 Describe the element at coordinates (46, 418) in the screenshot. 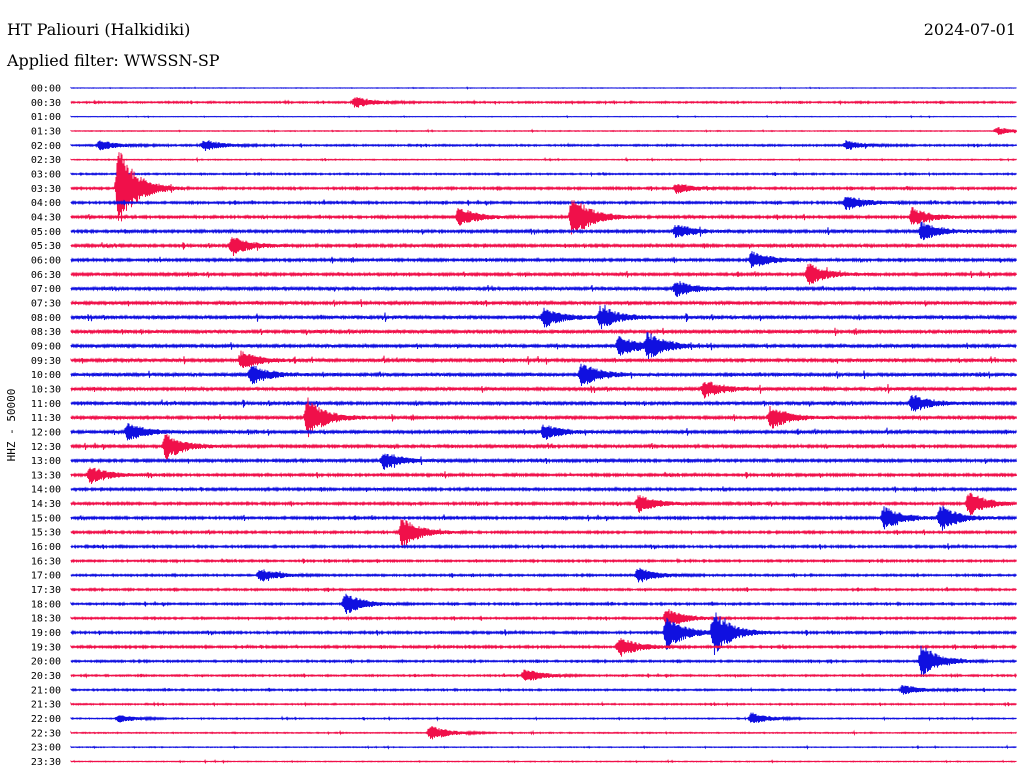

I see `time-label: 11:30` at that location.